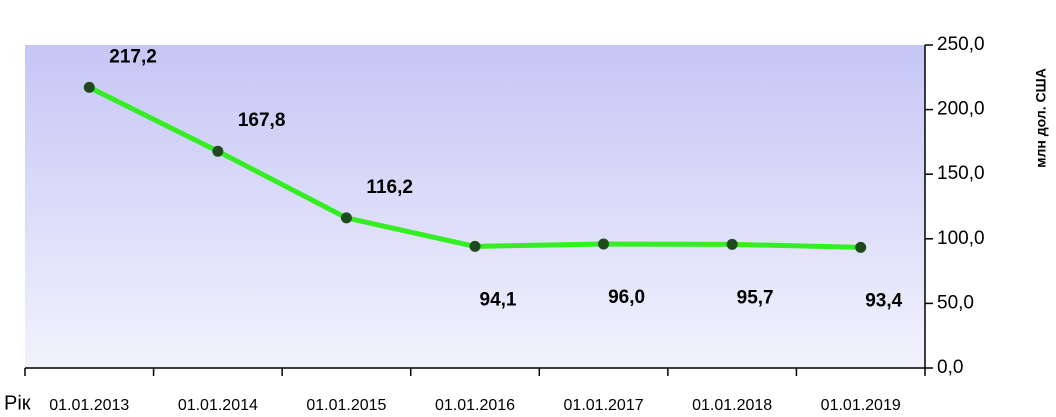 This screenshot has width=1056, height=417. What do you see at coordinates (498, 299) in the screenshot?
I see `data-label: 94,1` at bounding box center [498, 299].